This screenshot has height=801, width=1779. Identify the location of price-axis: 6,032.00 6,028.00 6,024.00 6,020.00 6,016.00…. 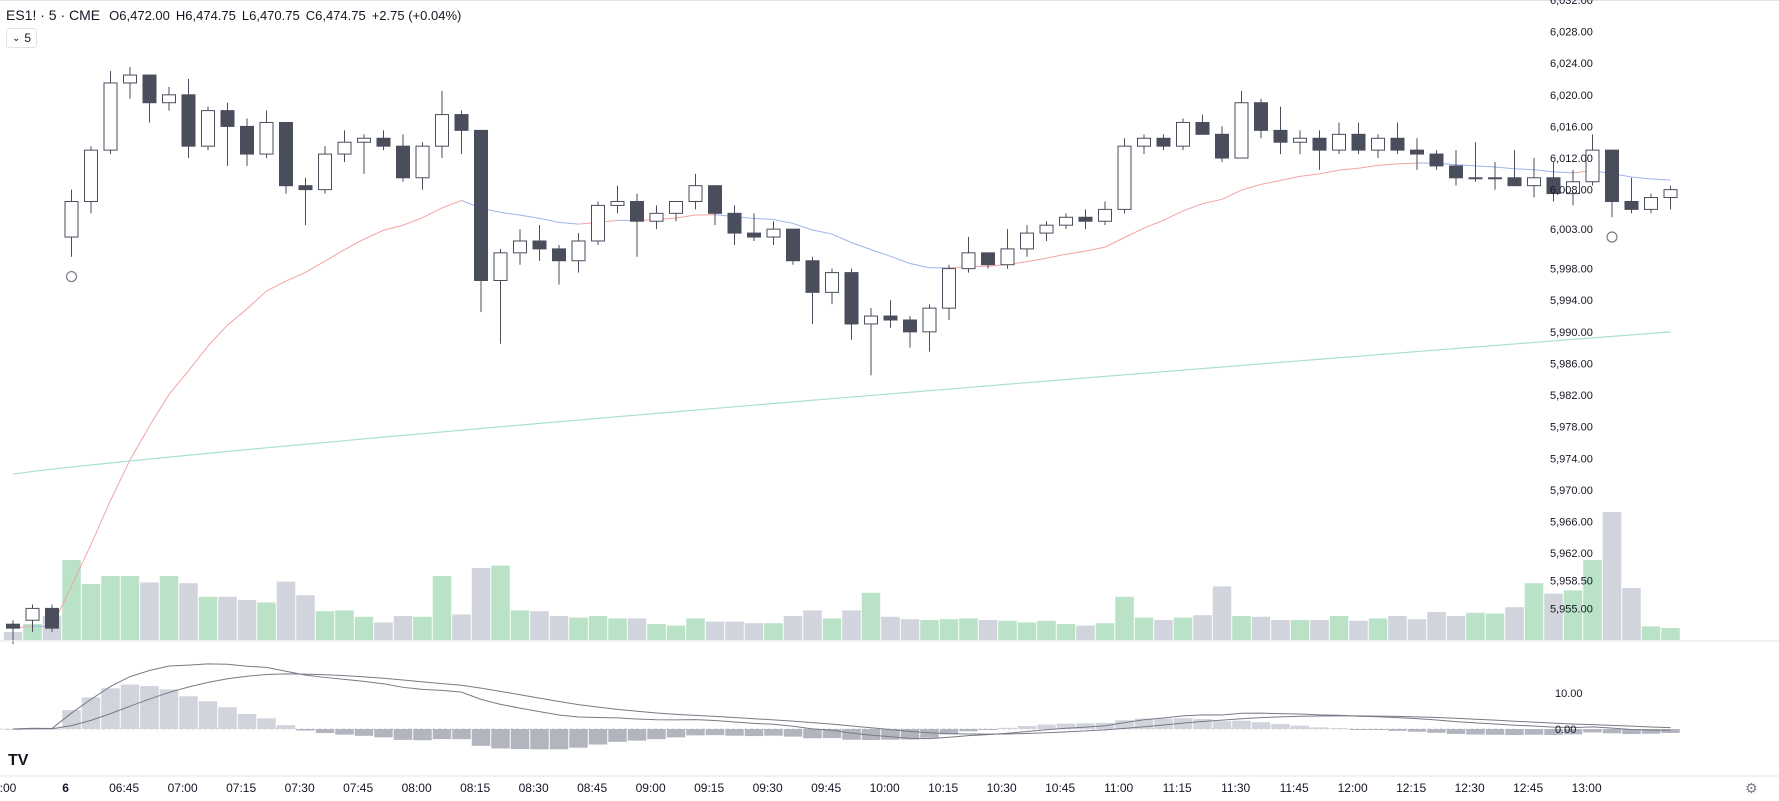
(1571, 307).